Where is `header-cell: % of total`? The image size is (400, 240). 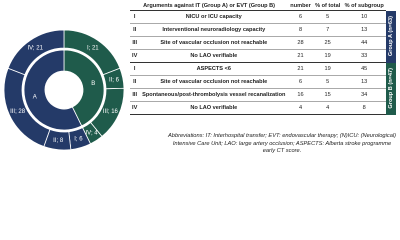
header-cell: % of total is located at coordinates (327, 6).